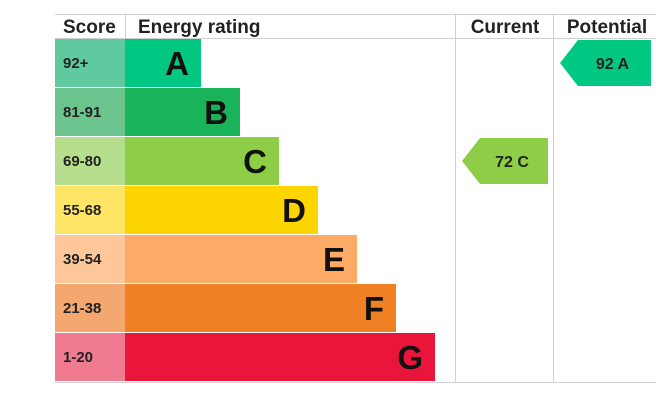 The image size is (656, 400). I want to click on band-row-g: 1-20 G, so click(245, 357).